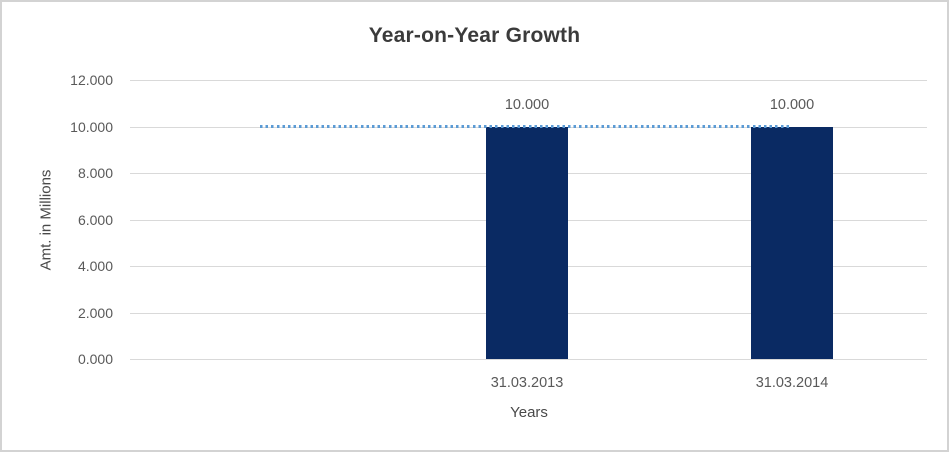 This screenshot has height=452, width=949. Describe the element at coordinates (95, 312) in the screenshot. I see `y-tick-label: 2.000` at that location.